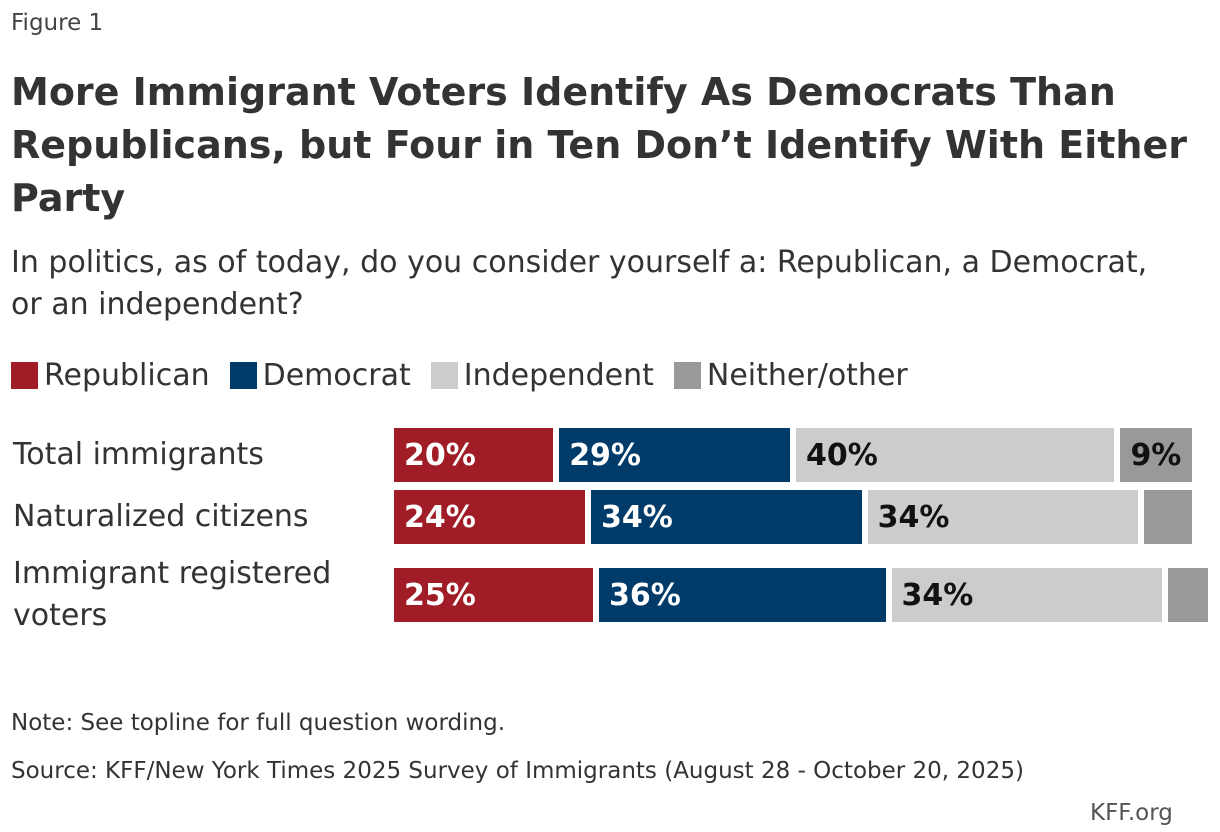  I want to click on legend-item: Neither/other, so click(790, 375).